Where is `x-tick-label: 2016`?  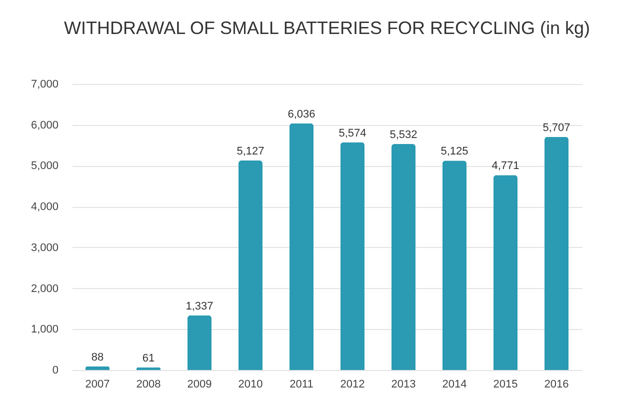 x-tick-label: 2016 is located at coordinates (556, 384).